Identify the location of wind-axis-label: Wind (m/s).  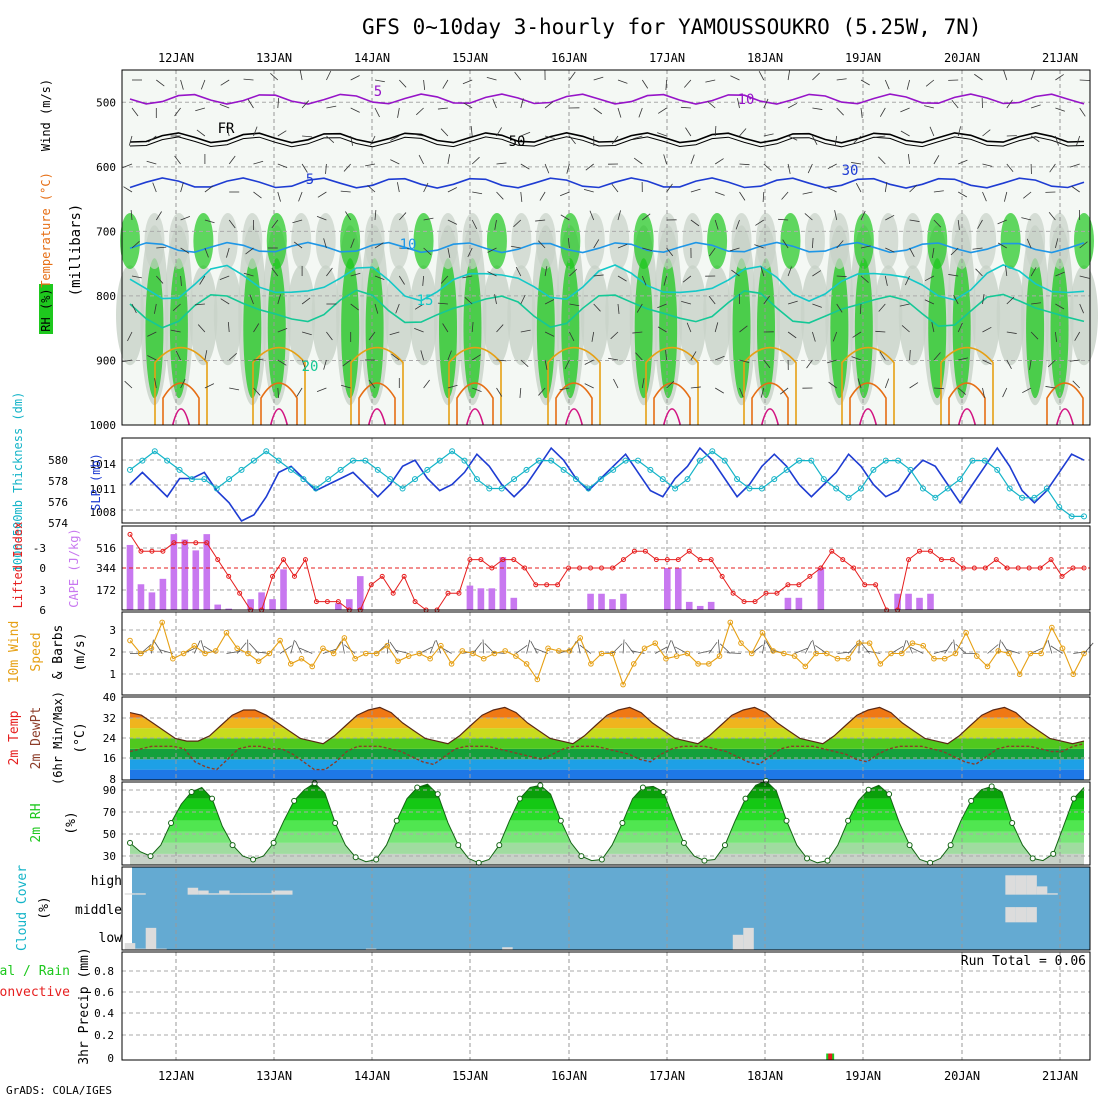
(46, 115).